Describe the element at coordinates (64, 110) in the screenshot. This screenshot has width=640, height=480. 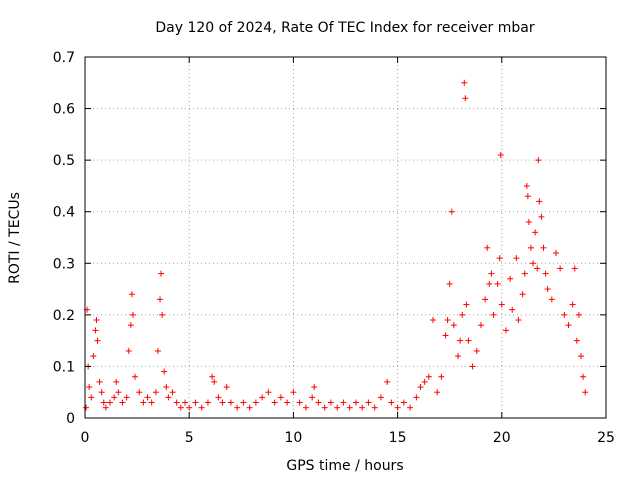
I see `y-tick-label: 0.6` at that location.